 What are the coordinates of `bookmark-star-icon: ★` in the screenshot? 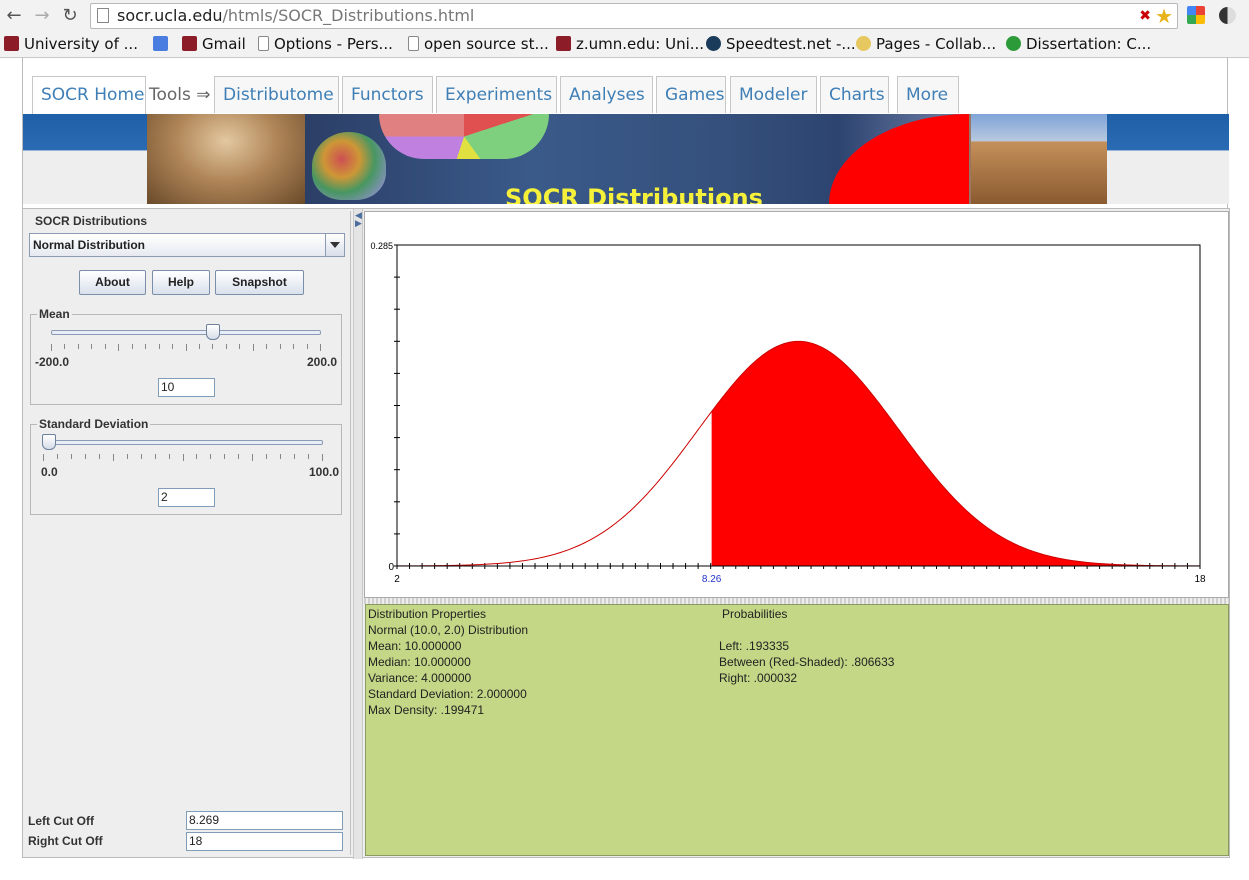 It's located at (1164, 16).